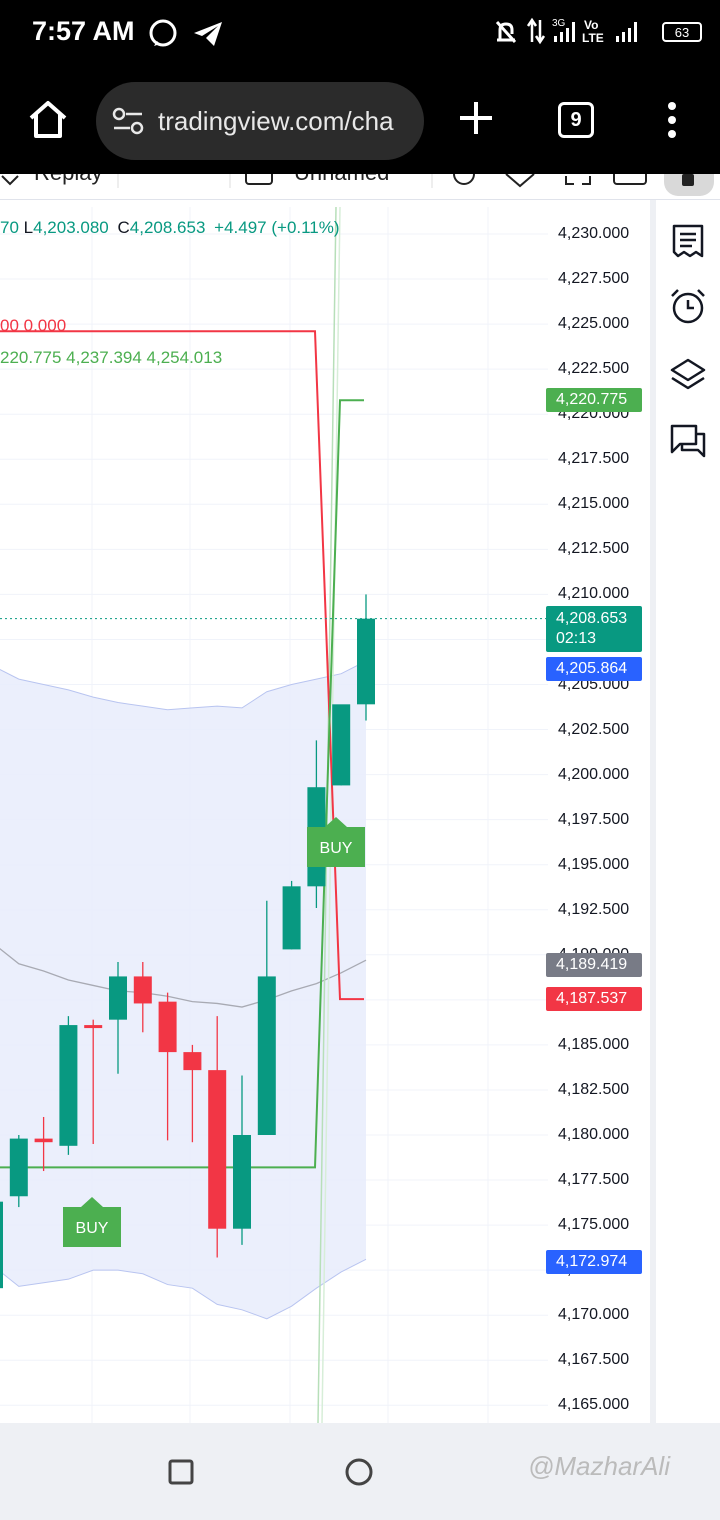 This screenshot has width=720, height=1520. I want to click on bar-countdown: 02:13, so click(576, 638).